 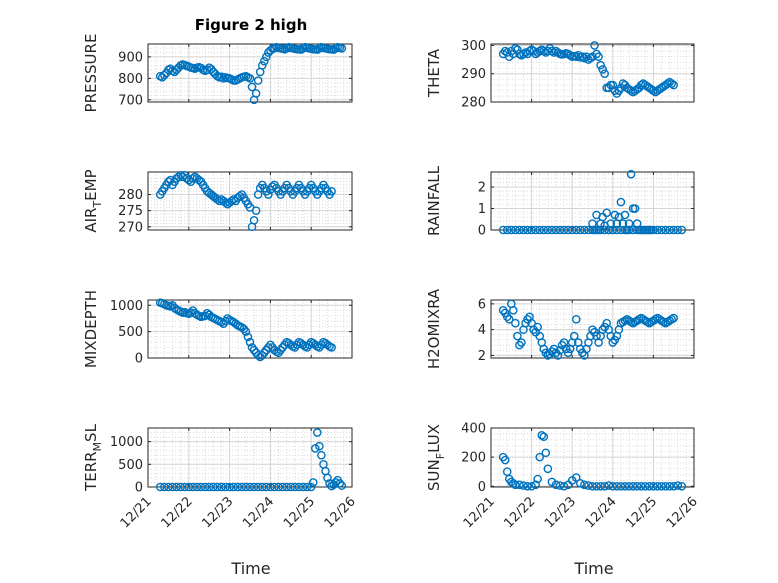 I want to click on figure-title: Figure 2 high, so click(x=251, y=25).